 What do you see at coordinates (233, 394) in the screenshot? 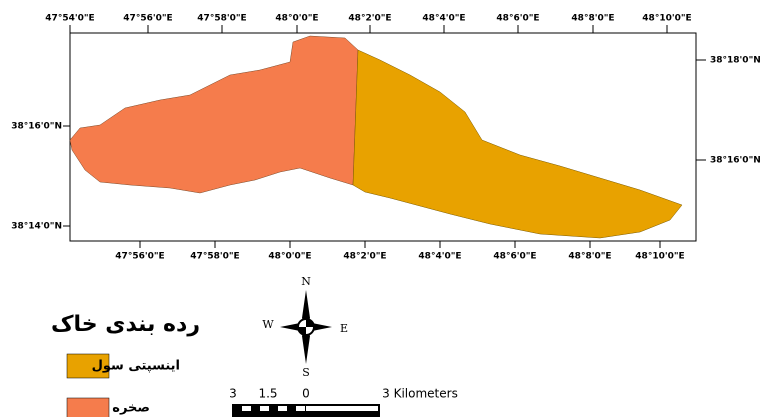
I see `scale-label: 3` at bounding box center [233, 394].